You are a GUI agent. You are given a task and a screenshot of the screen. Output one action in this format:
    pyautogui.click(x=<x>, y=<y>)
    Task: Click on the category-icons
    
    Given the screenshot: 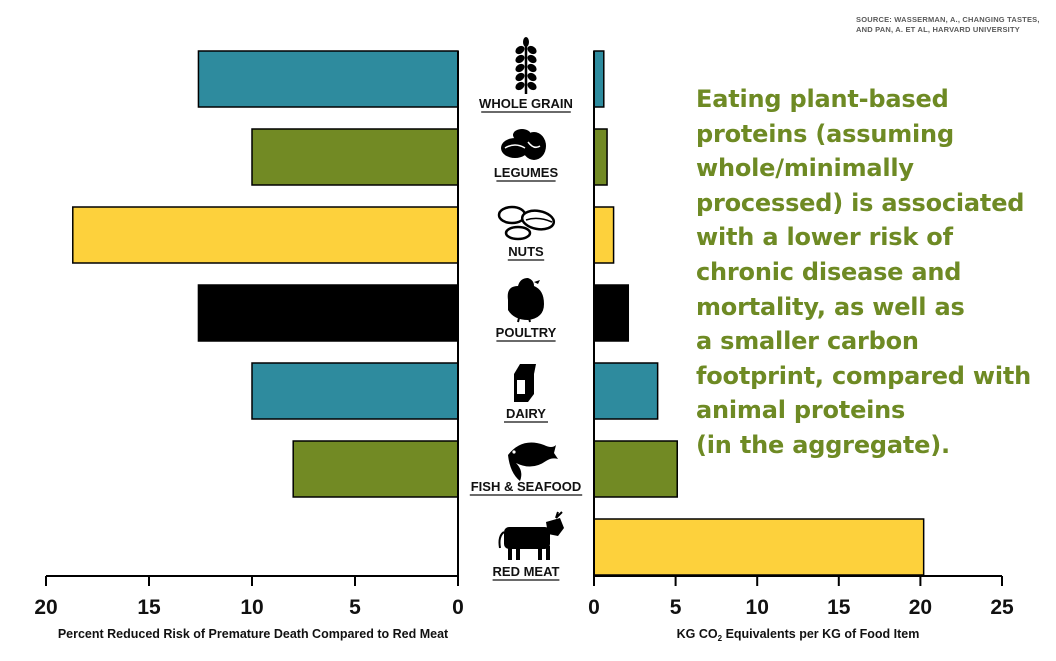 What is the action you would take?
    pyautogui.click(x=530, y=298)
    